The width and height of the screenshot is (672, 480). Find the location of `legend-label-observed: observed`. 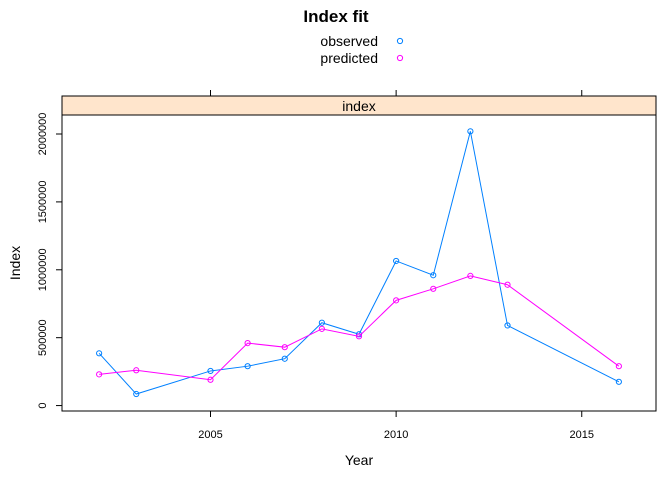

legend-label-observed: observed is located at coordinates (349, 41).